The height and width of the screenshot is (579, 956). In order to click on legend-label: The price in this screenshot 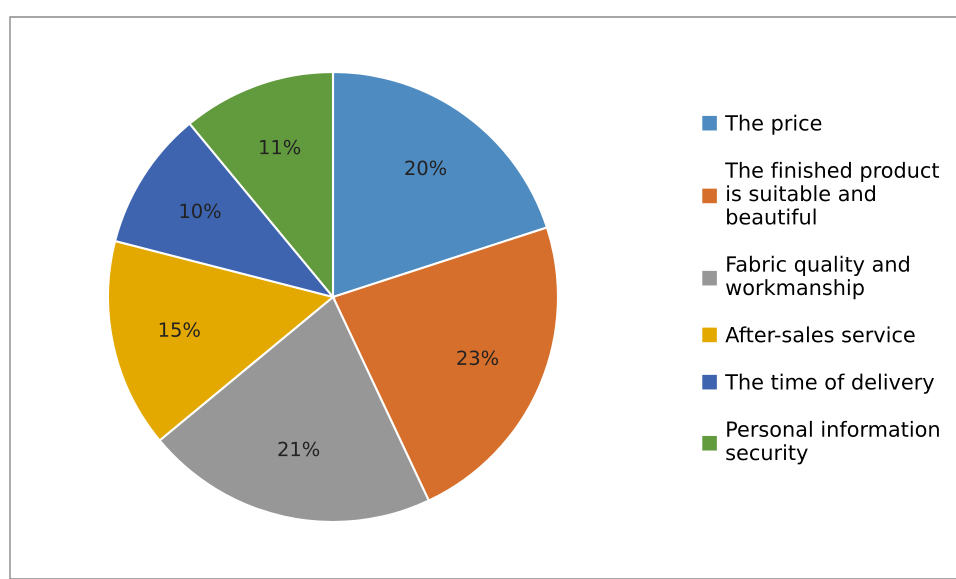, I will do `click(773, 124)`.